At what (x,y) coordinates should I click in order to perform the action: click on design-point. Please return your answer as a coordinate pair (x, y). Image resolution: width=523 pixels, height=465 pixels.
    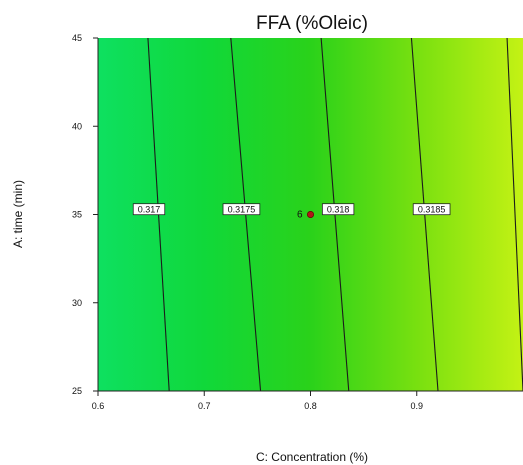
    Looking at the image, I should click on (310, 215).